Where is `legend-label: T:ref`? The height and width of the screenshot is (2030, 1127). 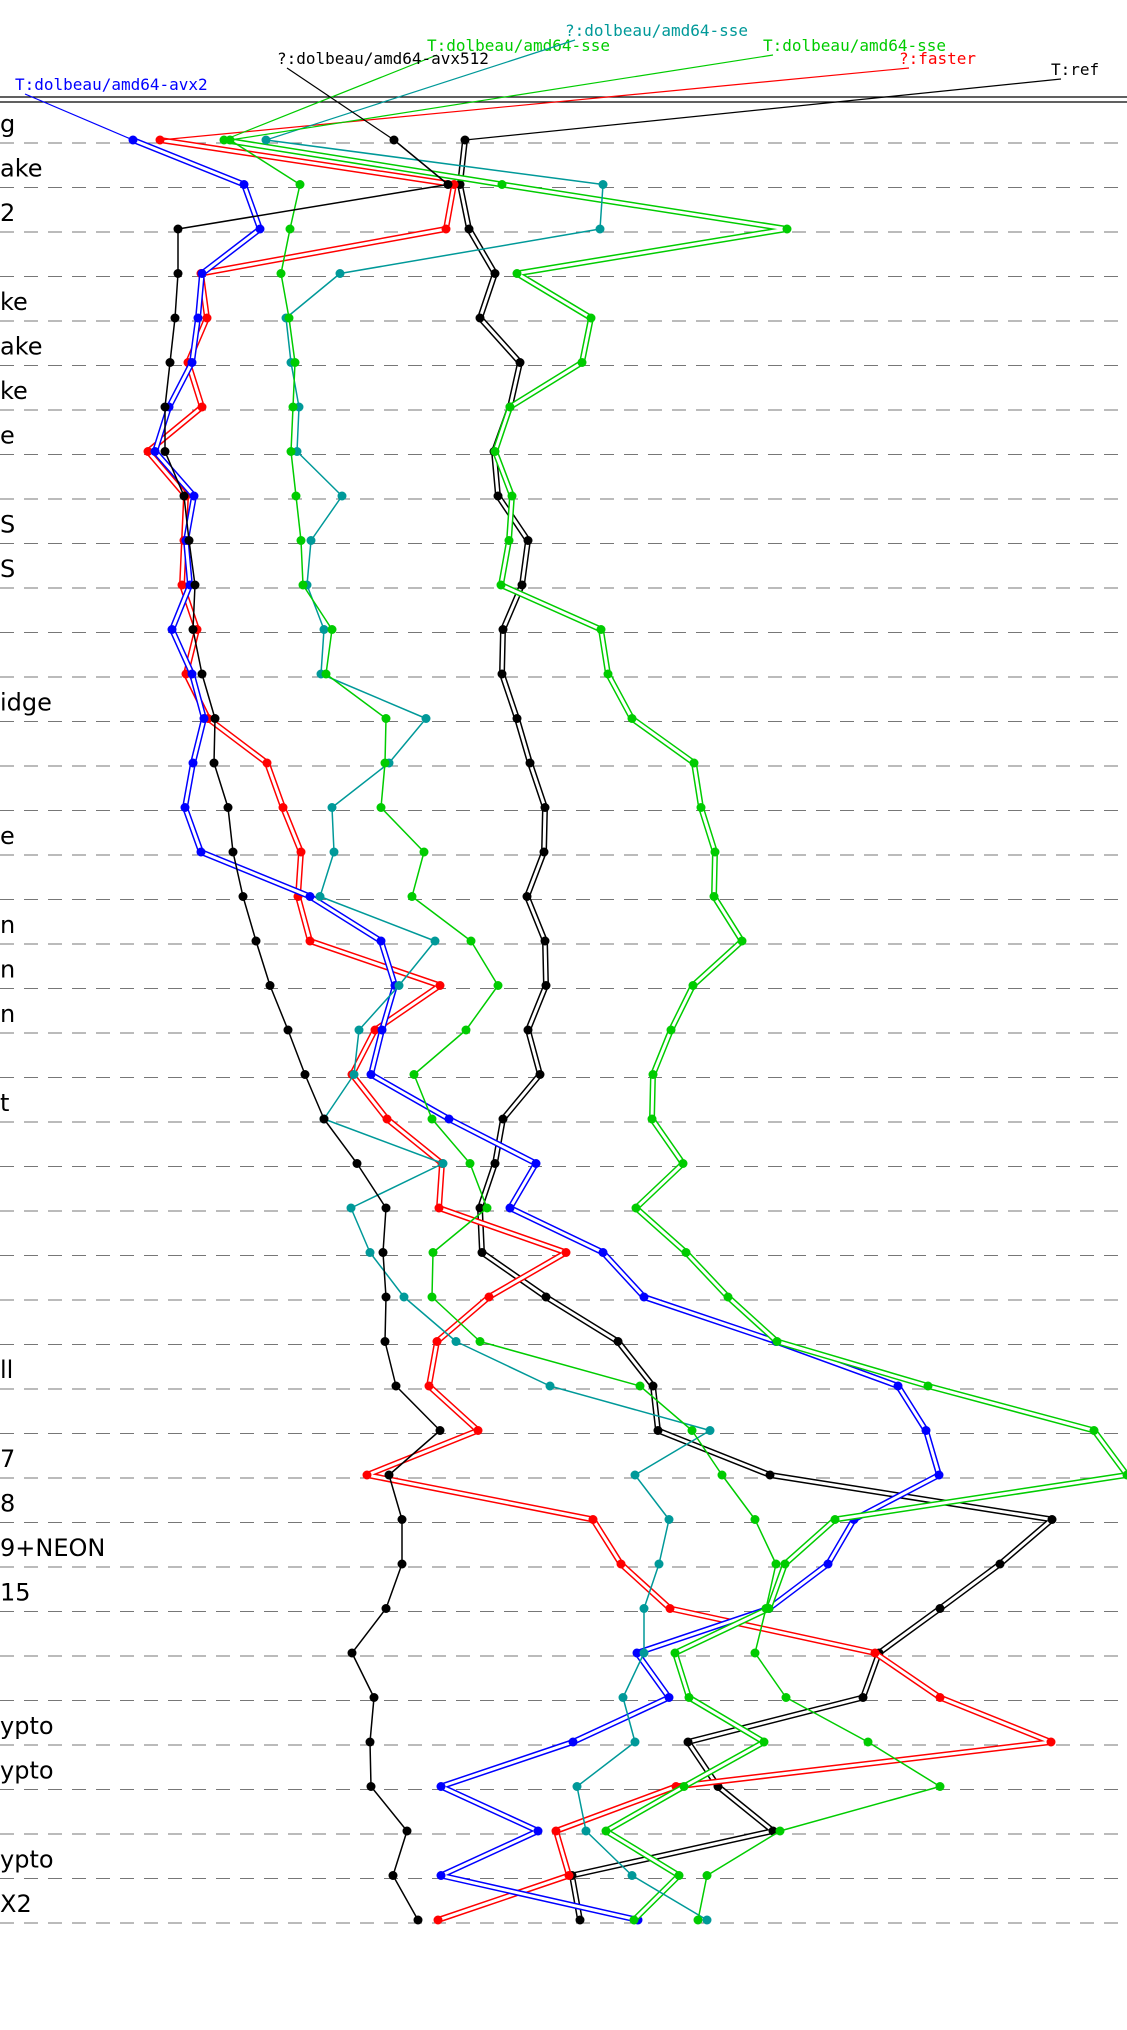
legend-label: T:ref is located at coordinates (1075, 69).